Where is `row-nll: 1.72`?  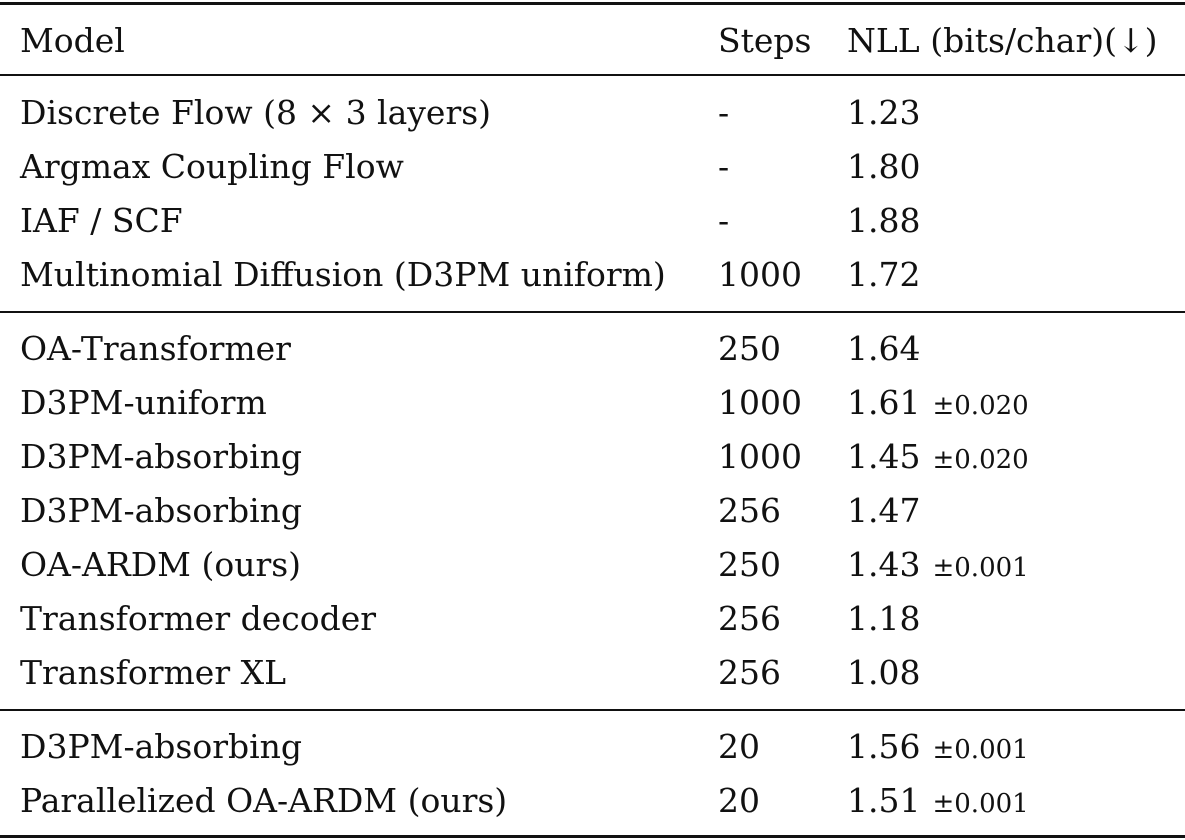
row-nll: 1.72 is located at coordinates (889, 276).